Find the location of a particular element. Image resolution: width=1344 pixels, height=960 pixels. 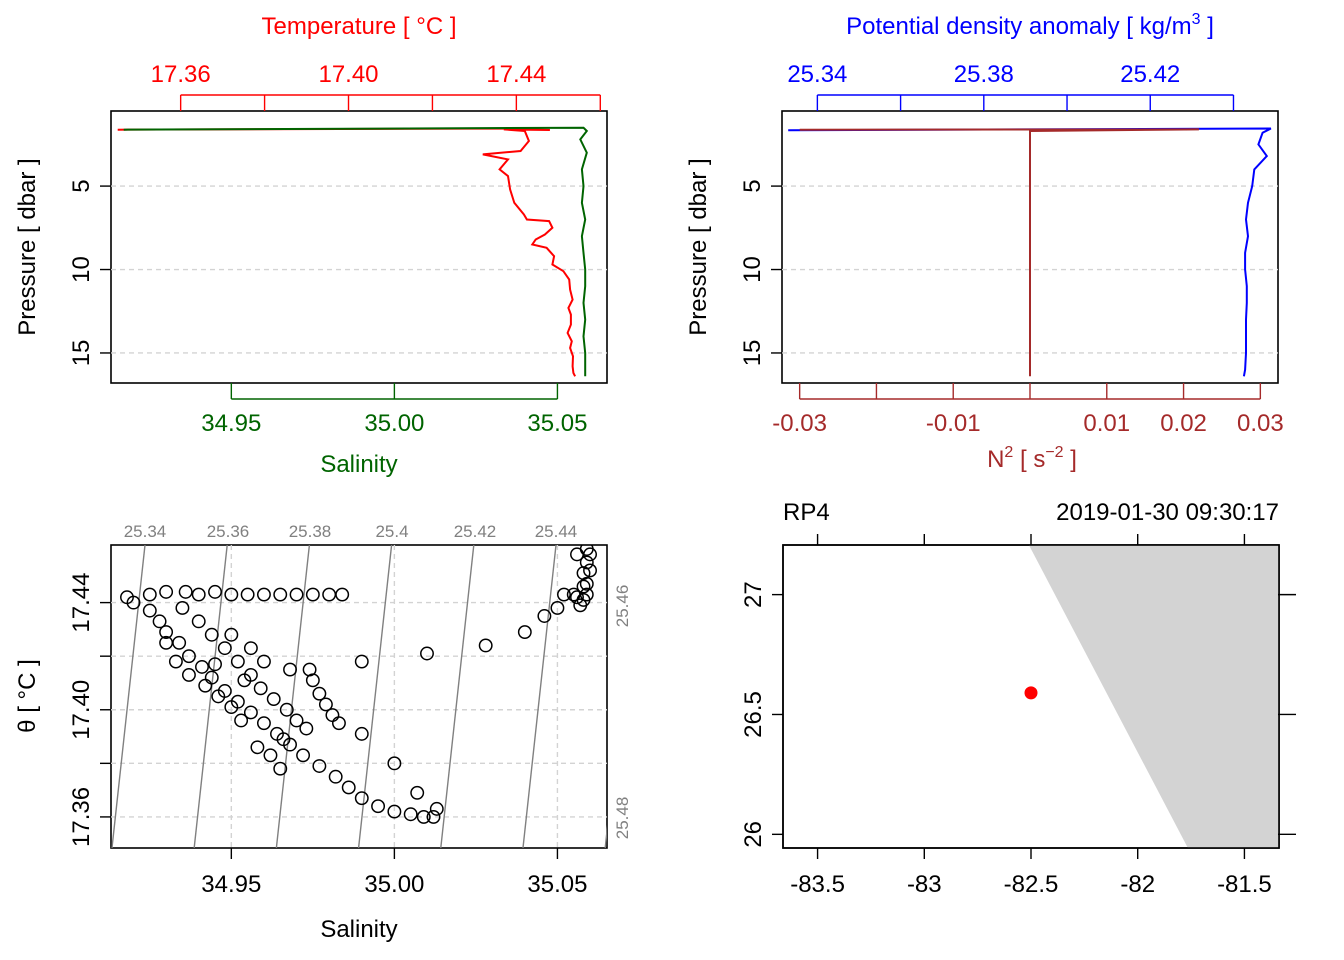

tl-top-axis-label: Temperature [ °C ] is located at coordinates (359, 26).